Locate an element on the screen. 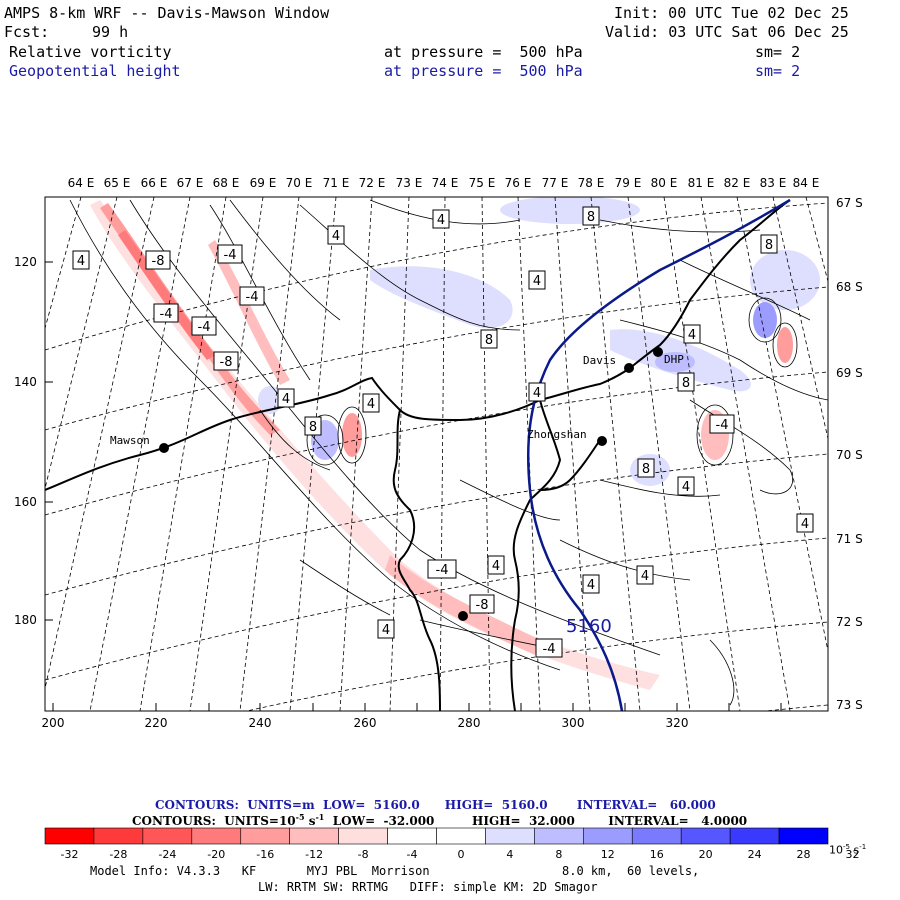  height-contour-label: 5160 is located at coordinates (589, 626).